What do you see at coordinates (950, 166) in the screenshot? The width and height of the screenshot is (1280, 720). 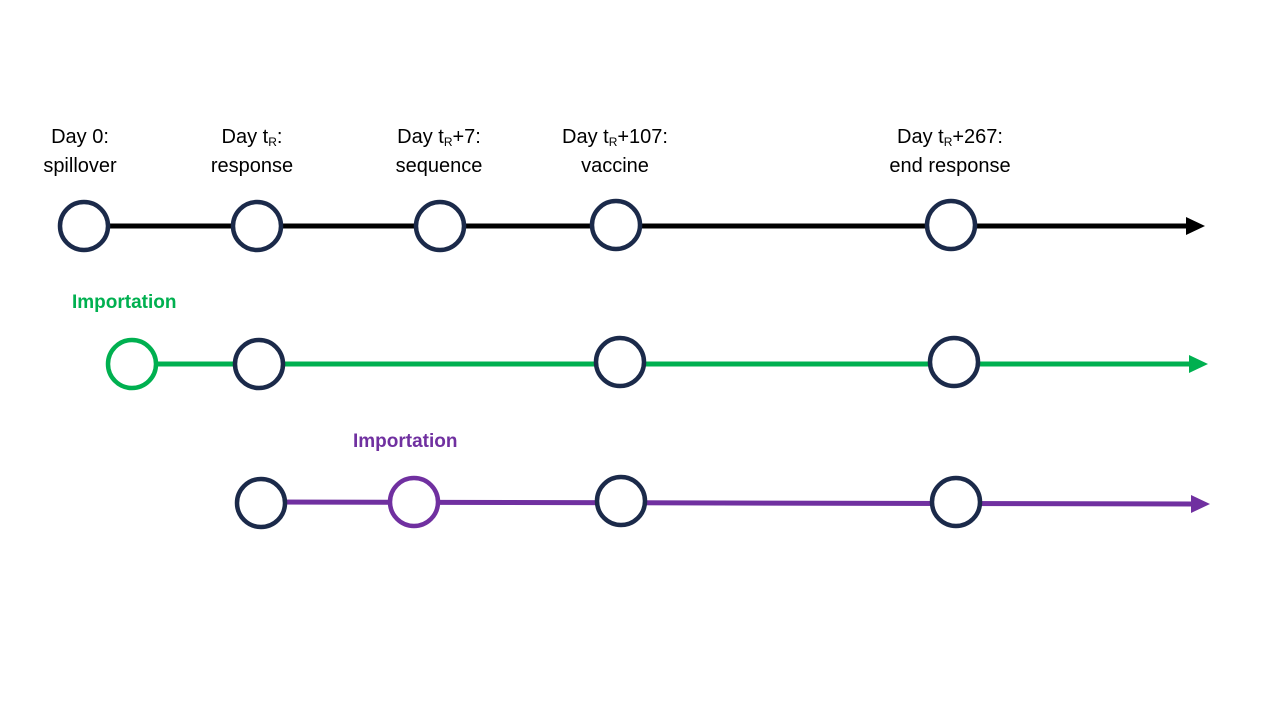 I see `event-label-desc: end response` at bounding box center [950, 166].